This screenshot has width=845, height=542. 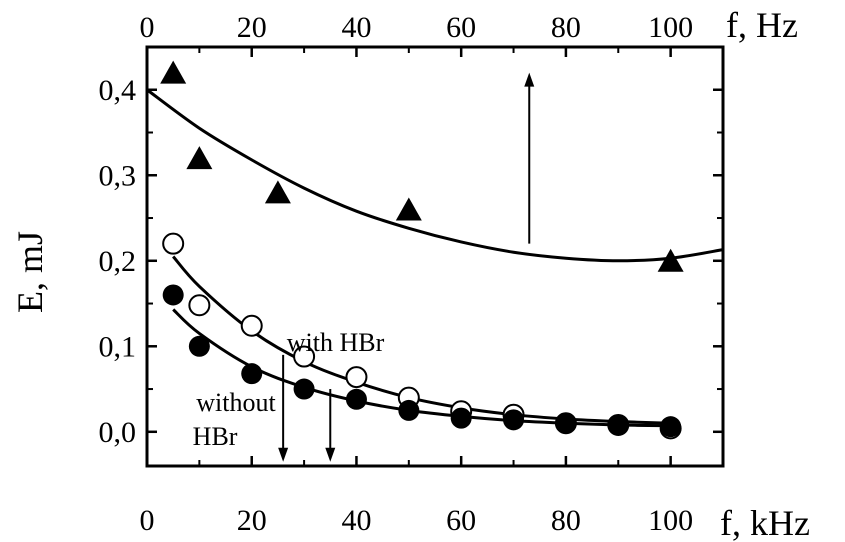 I want to click on y-tick-label: 0,4, so click(x=118, y=90).